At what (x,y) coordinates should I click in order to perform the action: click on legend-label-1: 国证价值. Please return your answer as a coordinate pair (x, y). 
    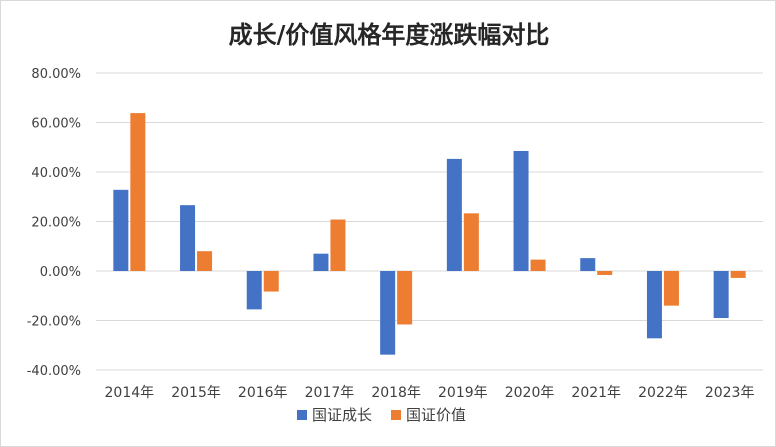
    Looking at the image, I should click on (436, 415).